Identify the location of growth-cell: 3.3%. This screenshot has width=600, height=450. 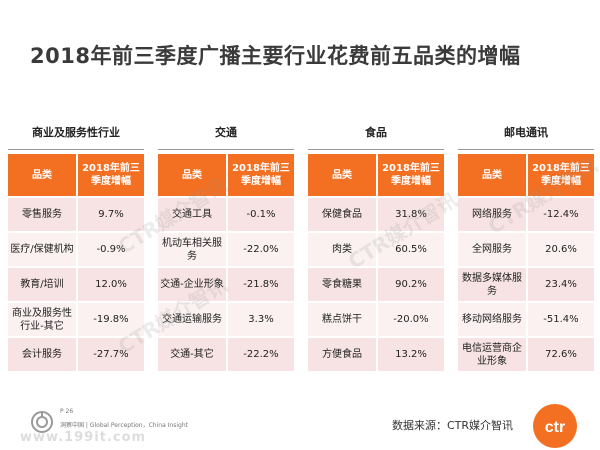
(261, 318).